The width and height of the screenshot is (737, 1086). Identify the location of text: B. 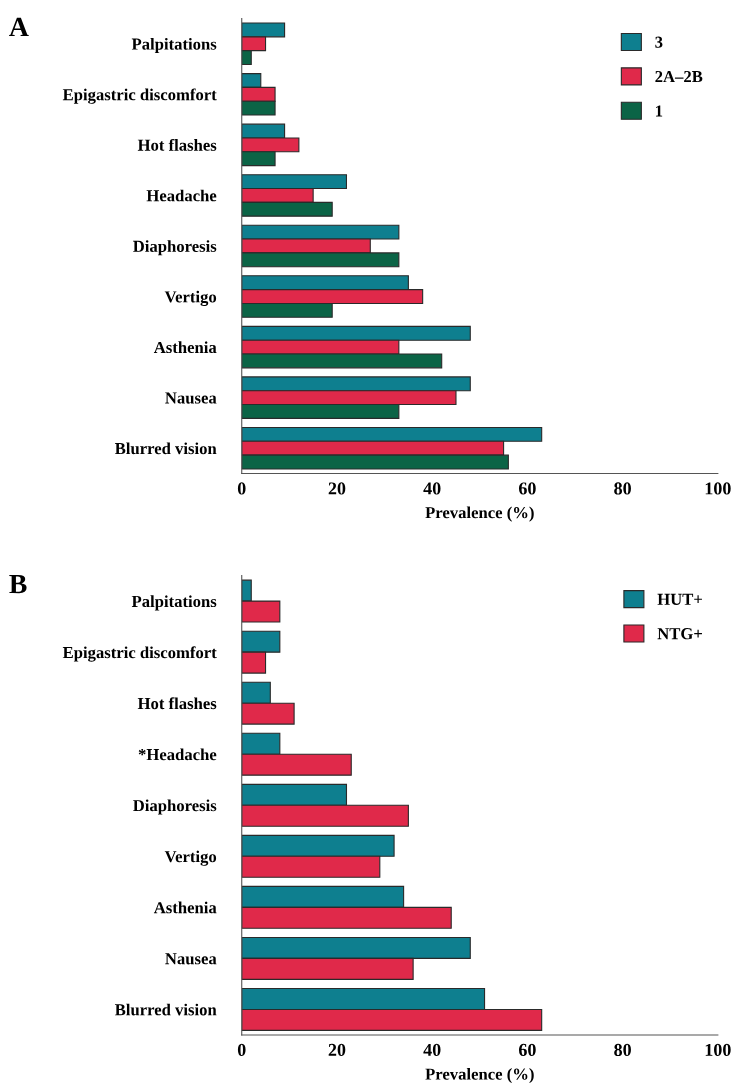
(18, 584).